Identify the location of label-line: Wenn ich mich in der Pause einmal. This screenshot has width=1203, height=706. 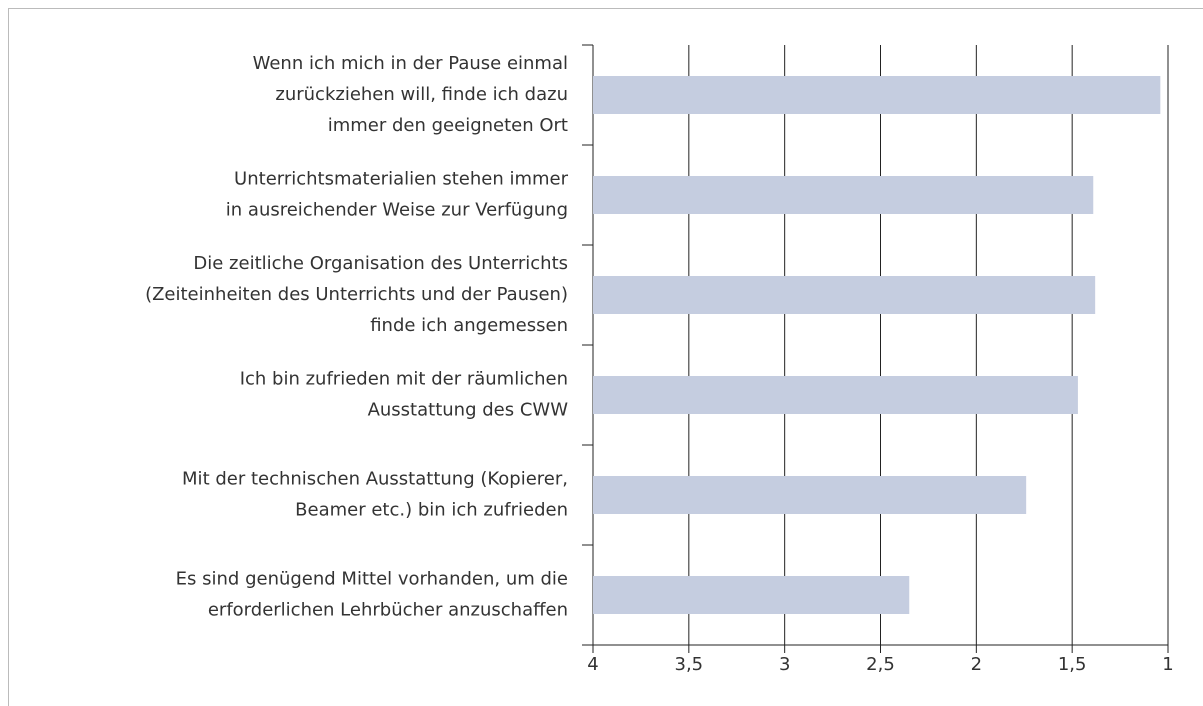
(410, 63).